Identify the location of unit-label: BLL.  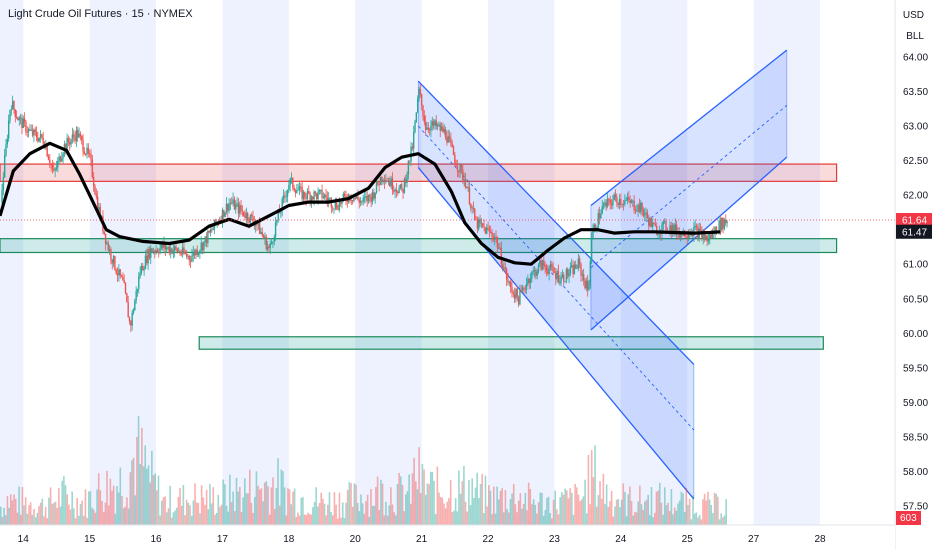
(915, 36).